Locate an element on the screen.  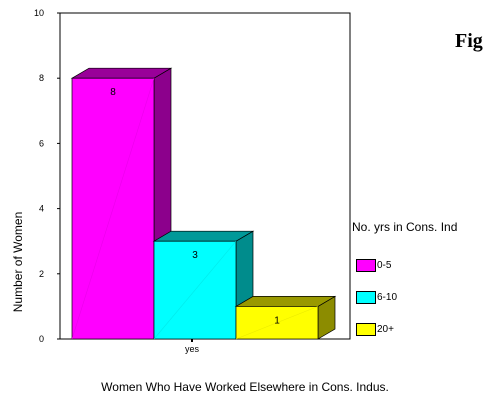
legend-title: No. yrs in Cons. Ind is located at coordinates (405, 227).